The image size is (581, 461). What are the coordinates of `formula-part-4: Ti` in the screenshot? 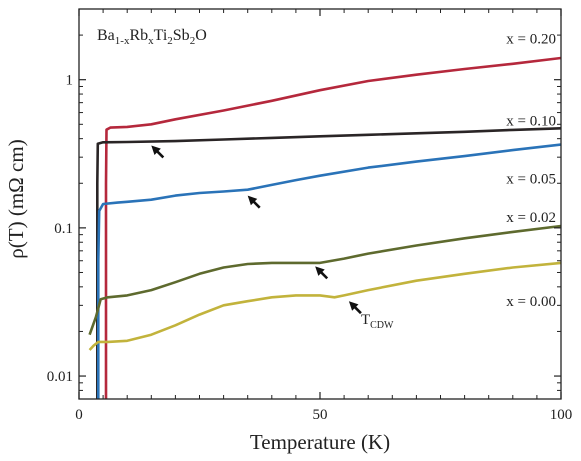 It's located at (161, 35).